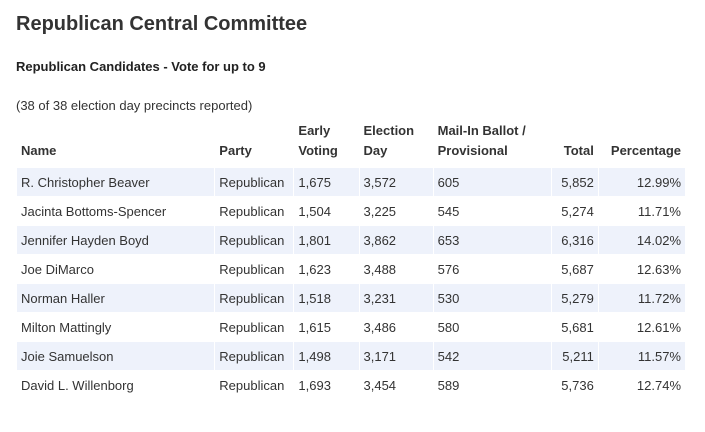  Describe the element at coordinates (396, 298) in the screenshot. I see `election-day-count: 3,231` at that location.